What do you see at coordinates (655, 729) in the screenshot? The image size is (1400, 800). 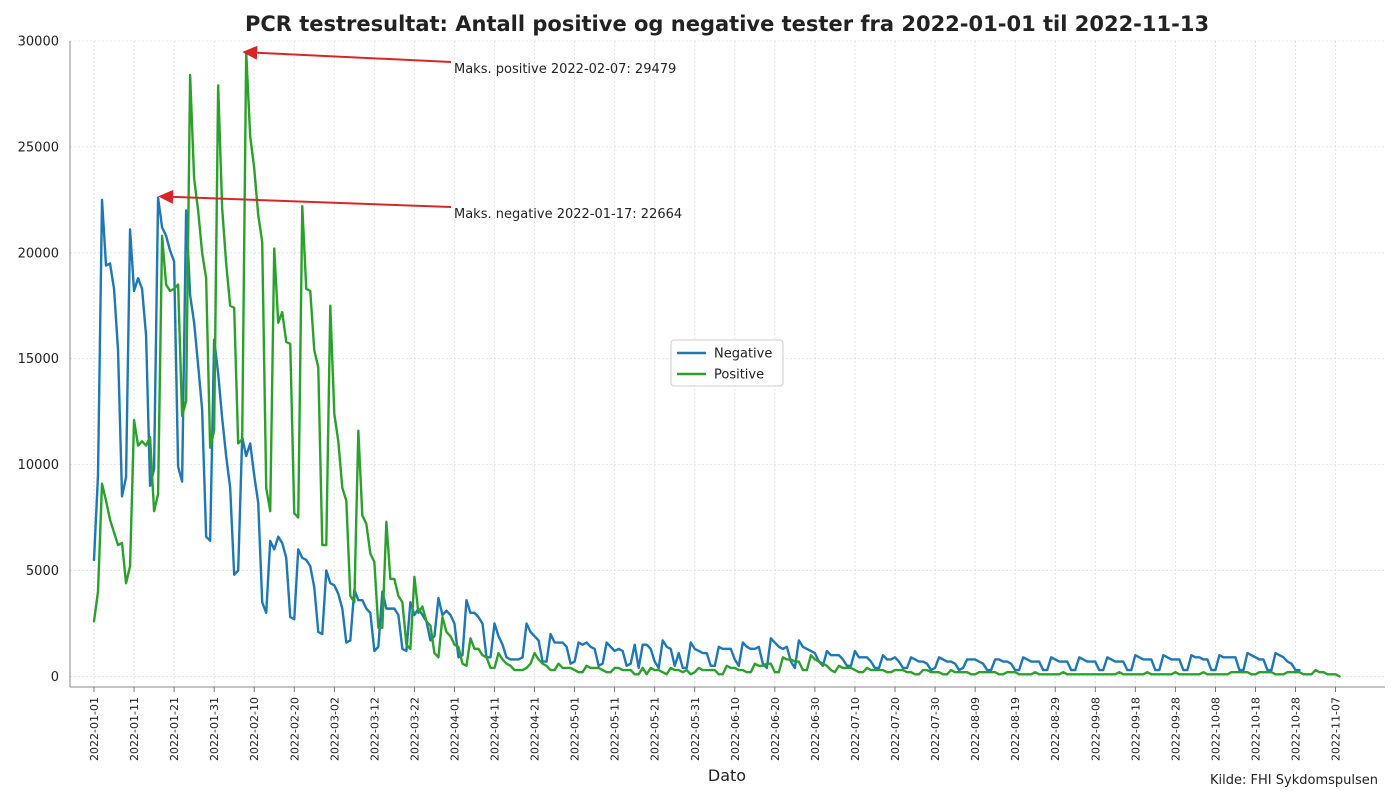 I see `x-tick-label: 2022-05-21` at bounding box center [655, 729].